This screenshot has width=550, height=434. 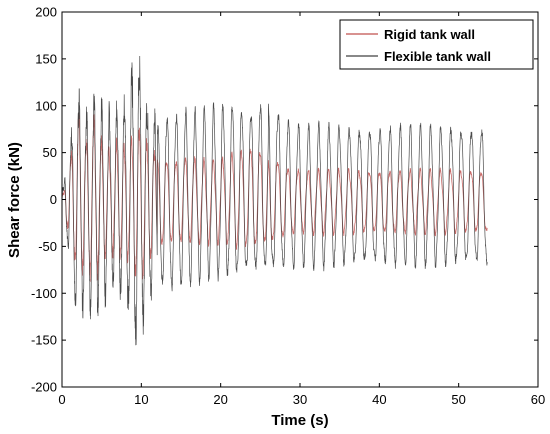 What do you see at coordinates (220, 399) in the screenshot?
I see `x-tick-label: 20` at bounding box center [220, 399].